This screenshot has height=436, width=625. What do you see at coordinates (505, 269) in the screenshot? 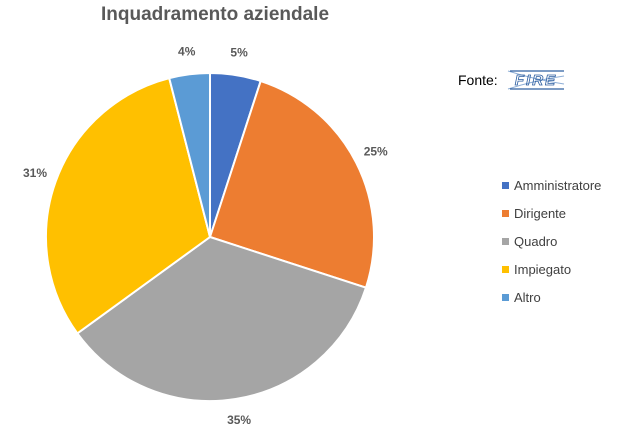
I see `legend-swatch-impiegato` at bounding box center [505, 269].